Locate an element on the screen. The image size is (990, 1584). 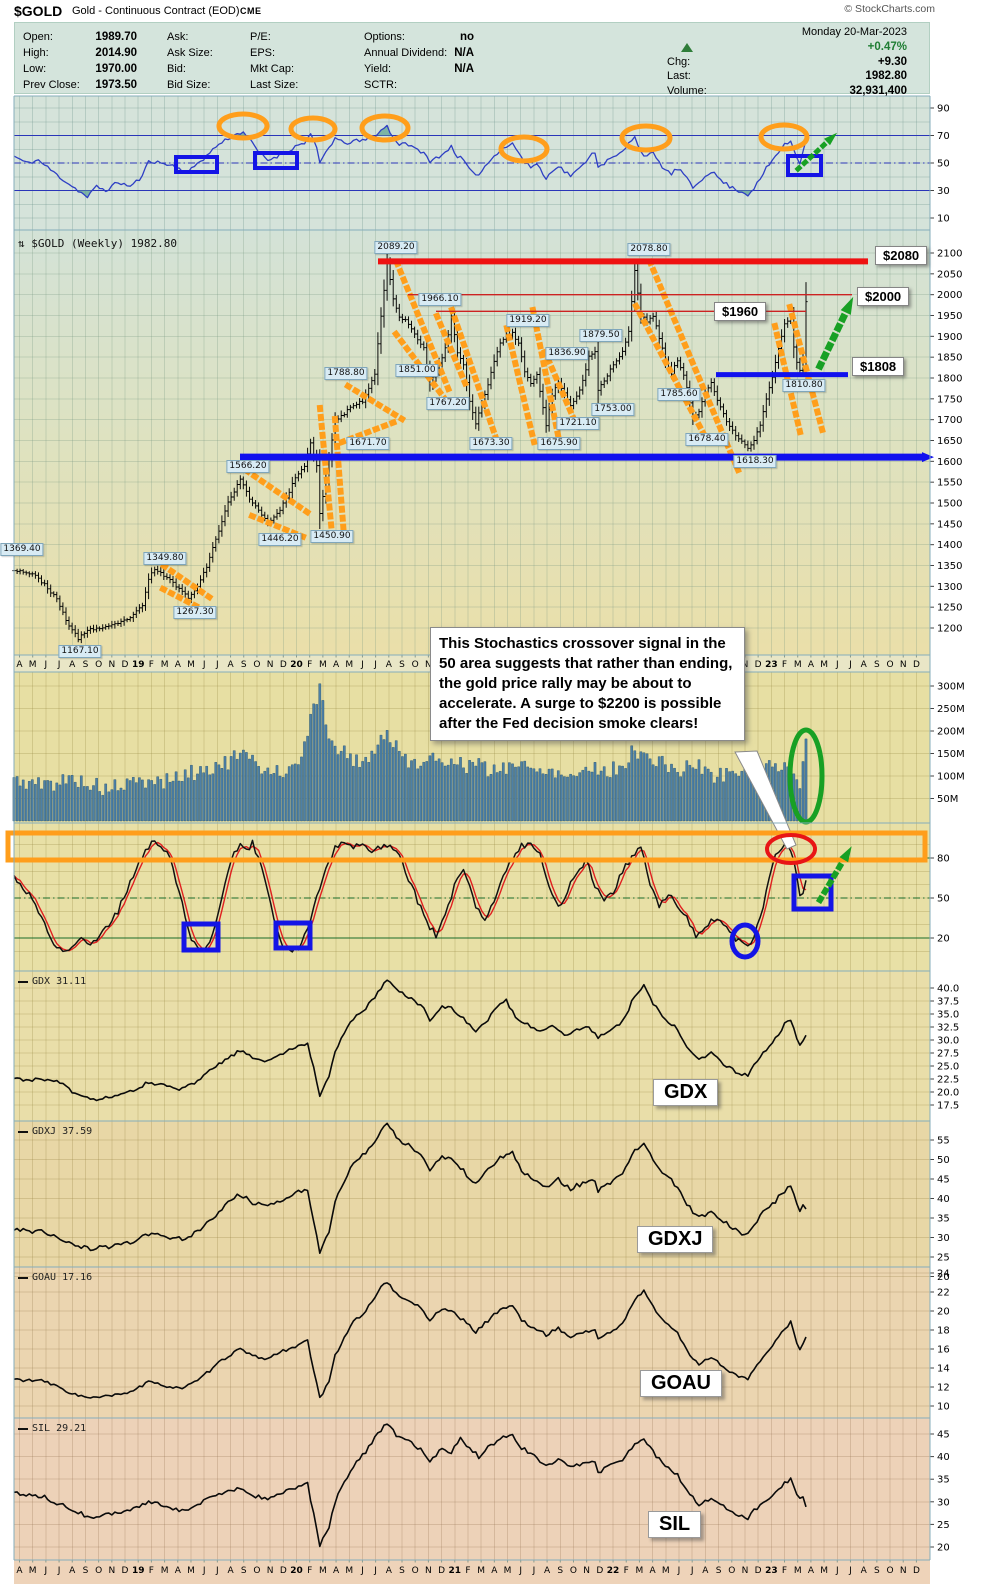
bottom-month-label: S is located at coordinates (560, 1571).